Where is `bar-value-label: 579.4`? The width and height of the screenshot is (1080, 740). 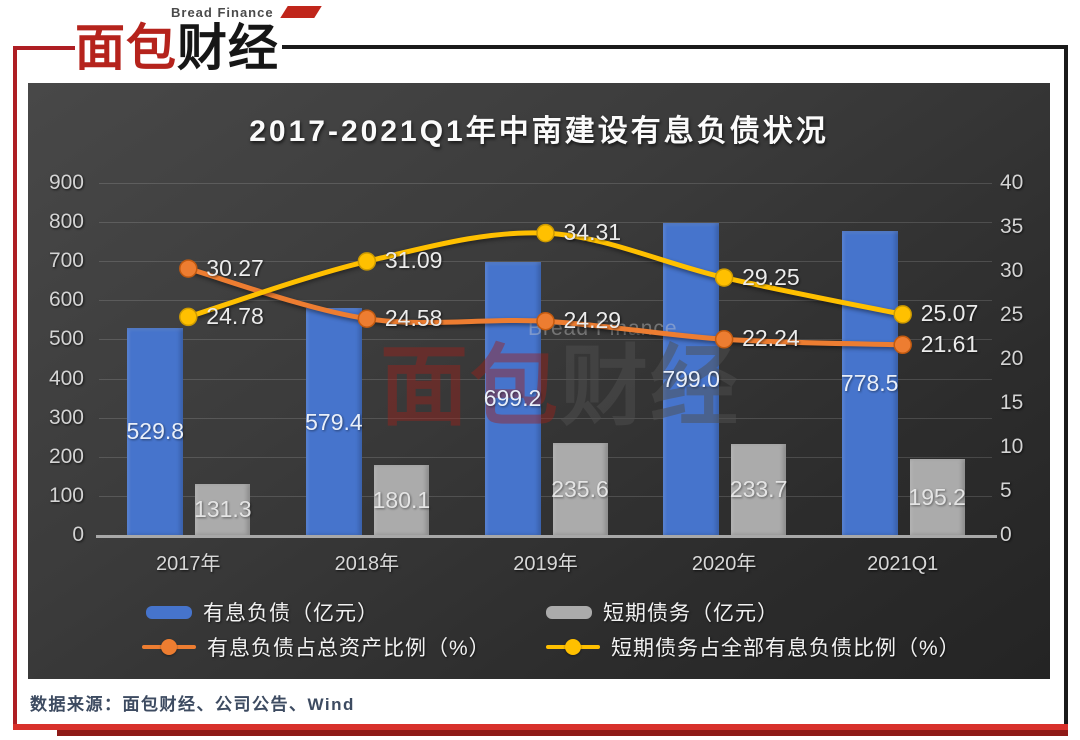 bar-value-label: 579.4 is located at coordinates (334, 421).